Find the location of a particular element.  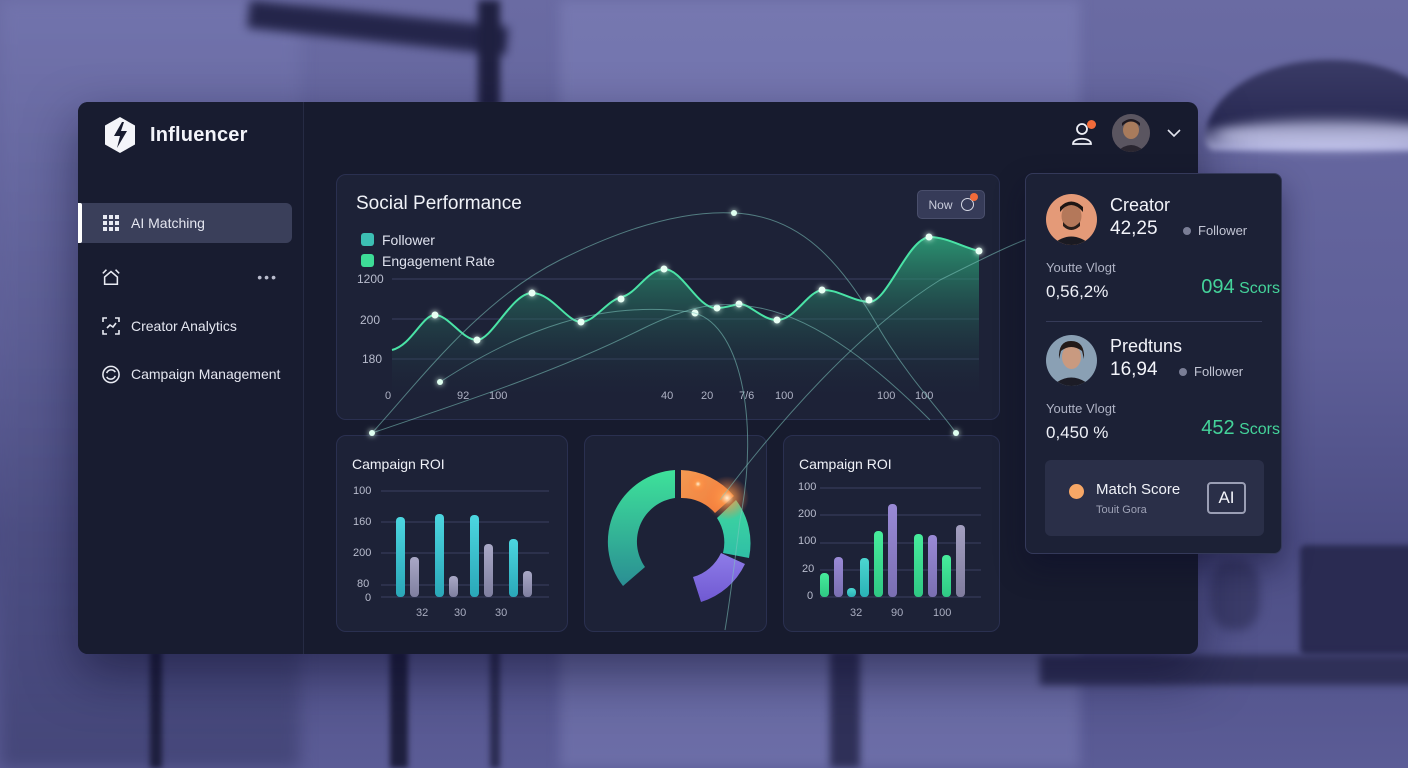

grid-icon is located at coordinates (111, 223).